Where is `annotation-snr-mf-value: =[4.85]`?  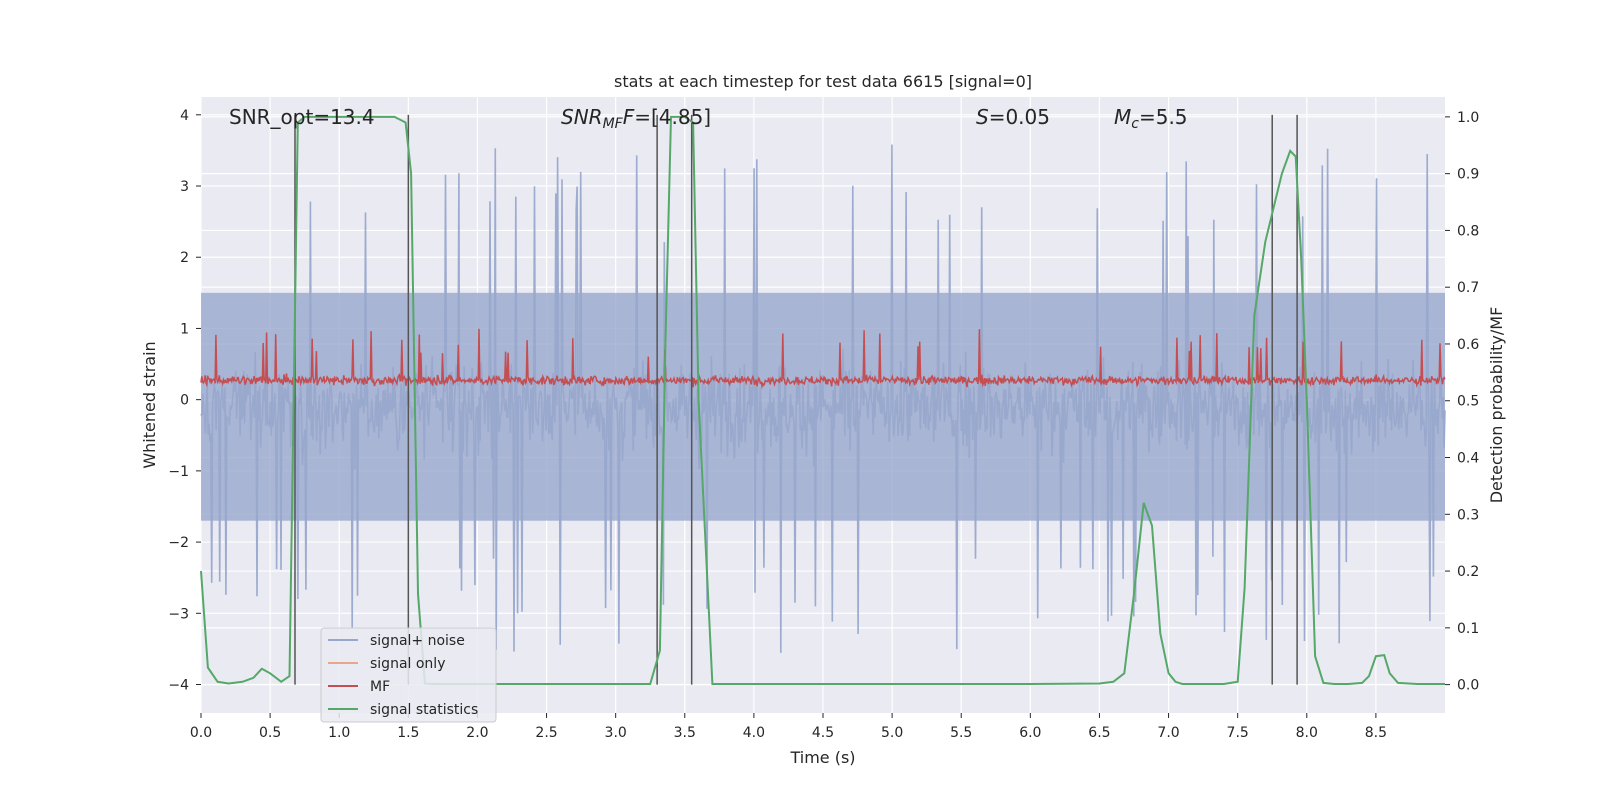 annotation-snr-mf-value: =[4.85] is located at coordinates (672, 117).